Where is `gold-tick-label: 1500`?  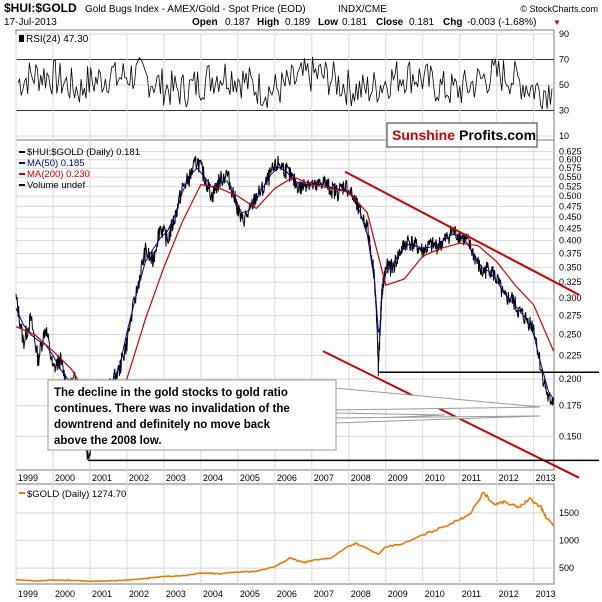
gold-tick-label: 1500 is located at coordinates (569, 513).